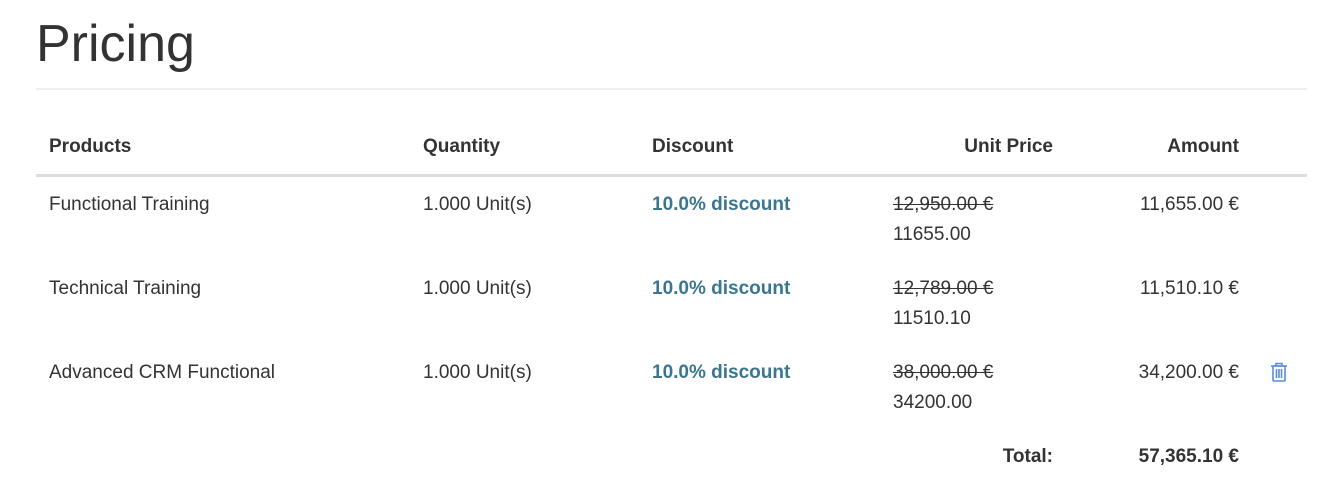 This screenshot has width=1335, height=486. I want to click on original-price: 12,789.00 €, so click(943, 288).